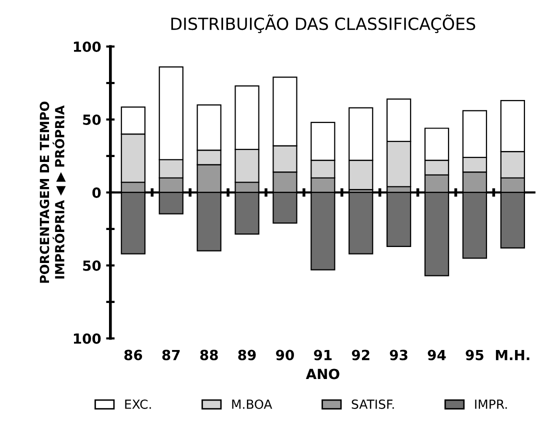 This screenshot has width=552, height=423. Describe the element at coordinates (475, 355) in the screenshot. I see `x-tick-label: 95` at that location.